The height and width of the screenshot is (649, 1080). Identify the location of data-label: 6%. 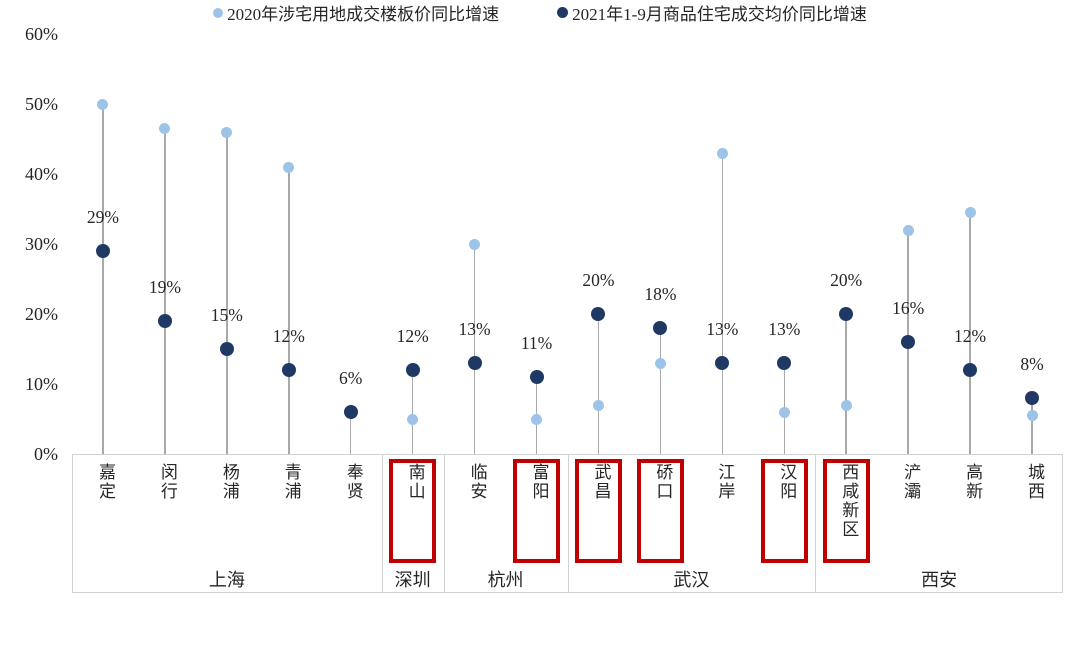
(351, 378).